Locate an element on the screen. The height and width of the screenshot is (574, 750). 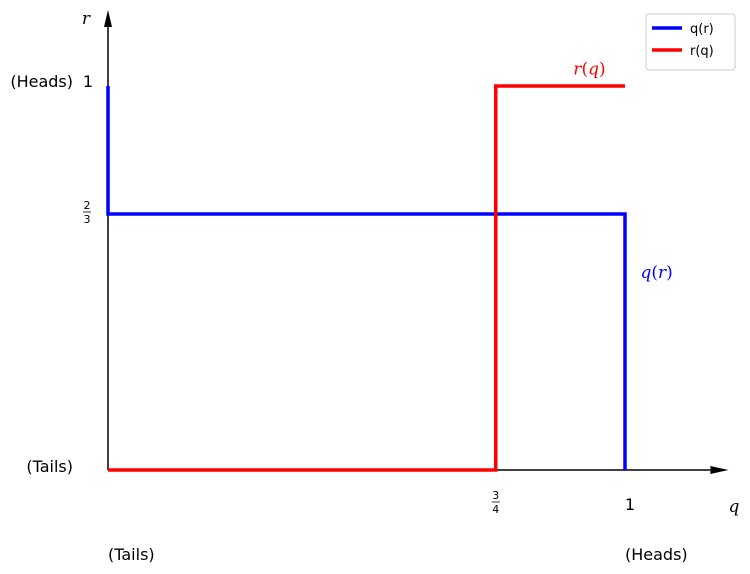
y-axis-low-end-label: (Tails) is located at coordinates (49, 466).